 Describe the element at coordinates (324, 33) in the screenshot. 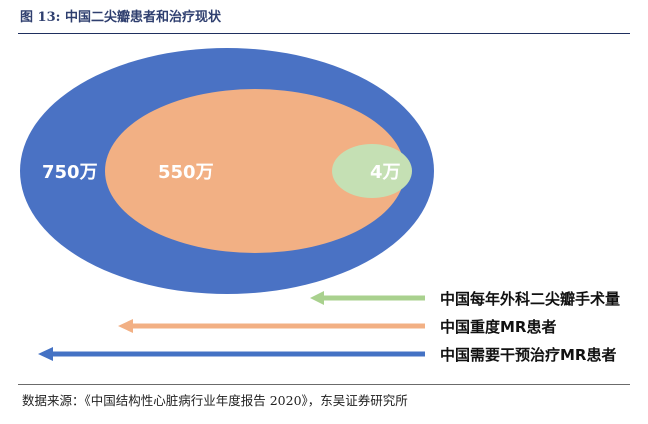

I see `title-divider` at that location.